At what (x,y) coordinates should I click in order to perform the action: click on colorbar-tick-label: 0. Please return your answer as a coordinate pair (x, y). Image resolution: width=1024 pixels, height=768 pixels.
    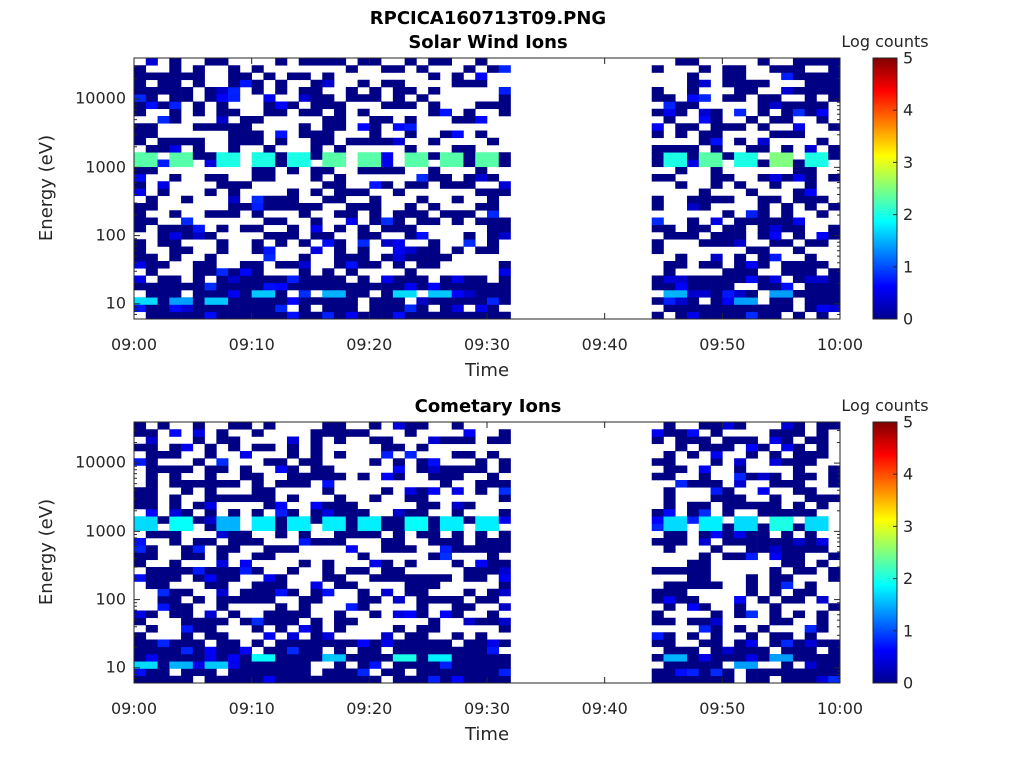
    Looking at the image, I should click on (908, 319).